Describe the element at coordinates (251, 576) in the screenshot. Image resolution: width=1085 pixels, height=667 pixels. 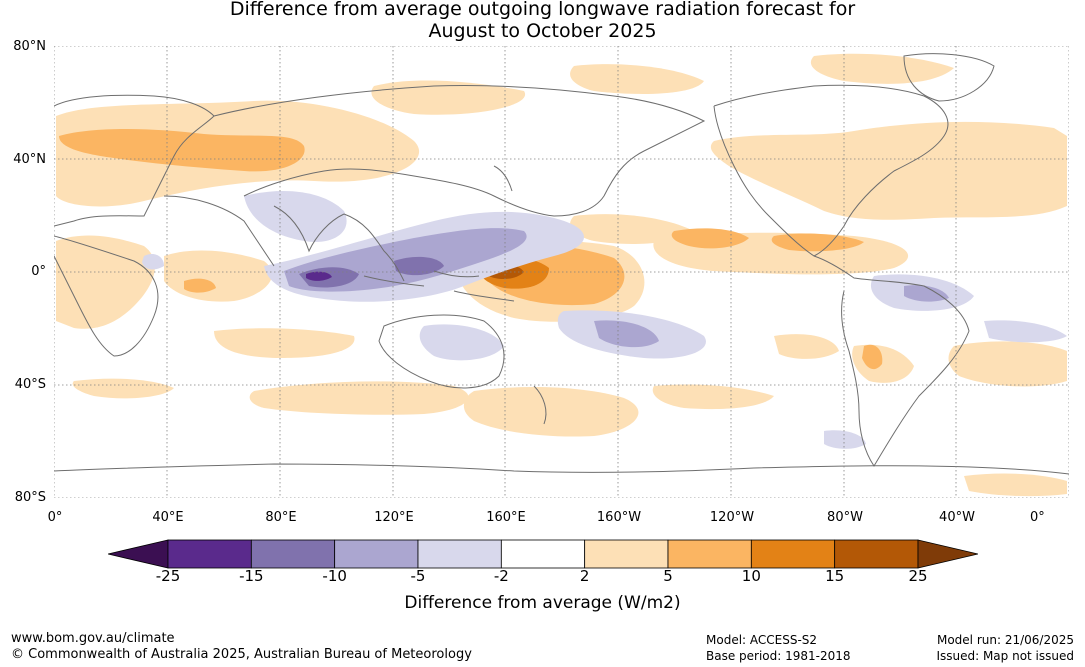
I see `colorbar-tick-label: -15` at that location.